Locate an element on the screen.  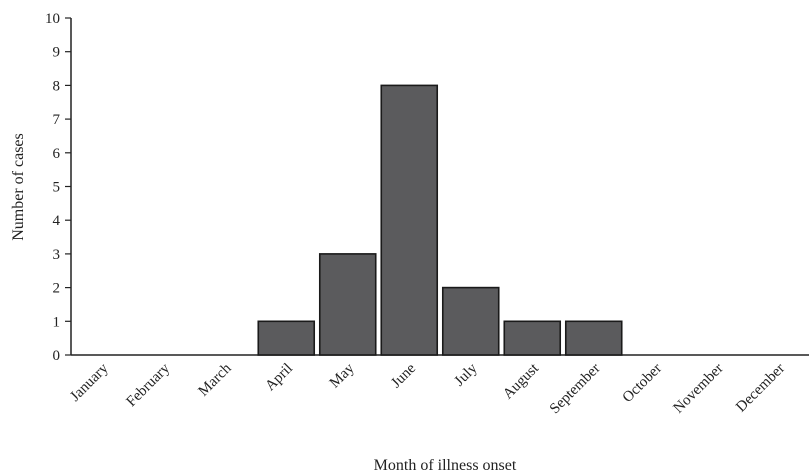
bar-august is located at coordinates (532, 338).